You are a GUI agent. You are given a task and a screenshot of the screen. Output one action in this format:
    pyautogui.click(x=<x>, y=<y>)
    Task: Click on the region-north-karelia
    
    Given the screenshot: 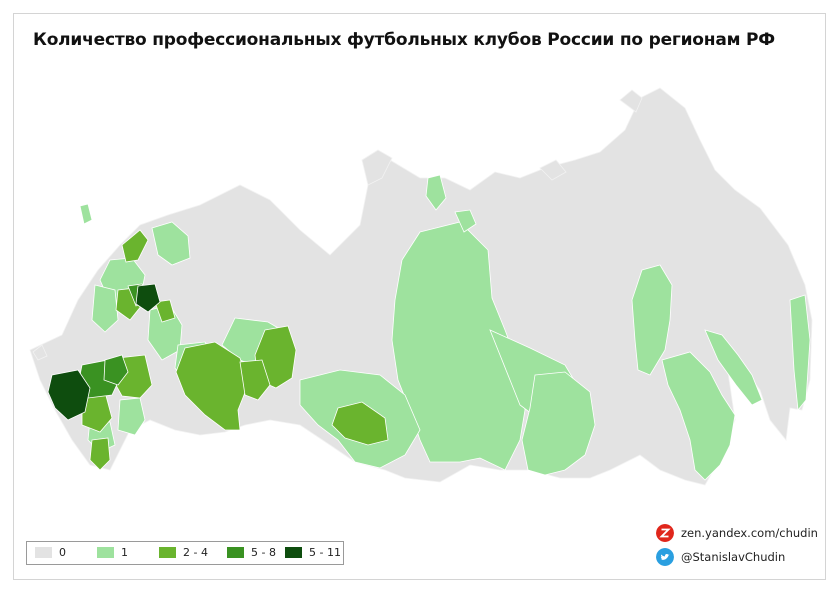 What is the action you would take?
    pyautogui.click(x=135, y=246)
    